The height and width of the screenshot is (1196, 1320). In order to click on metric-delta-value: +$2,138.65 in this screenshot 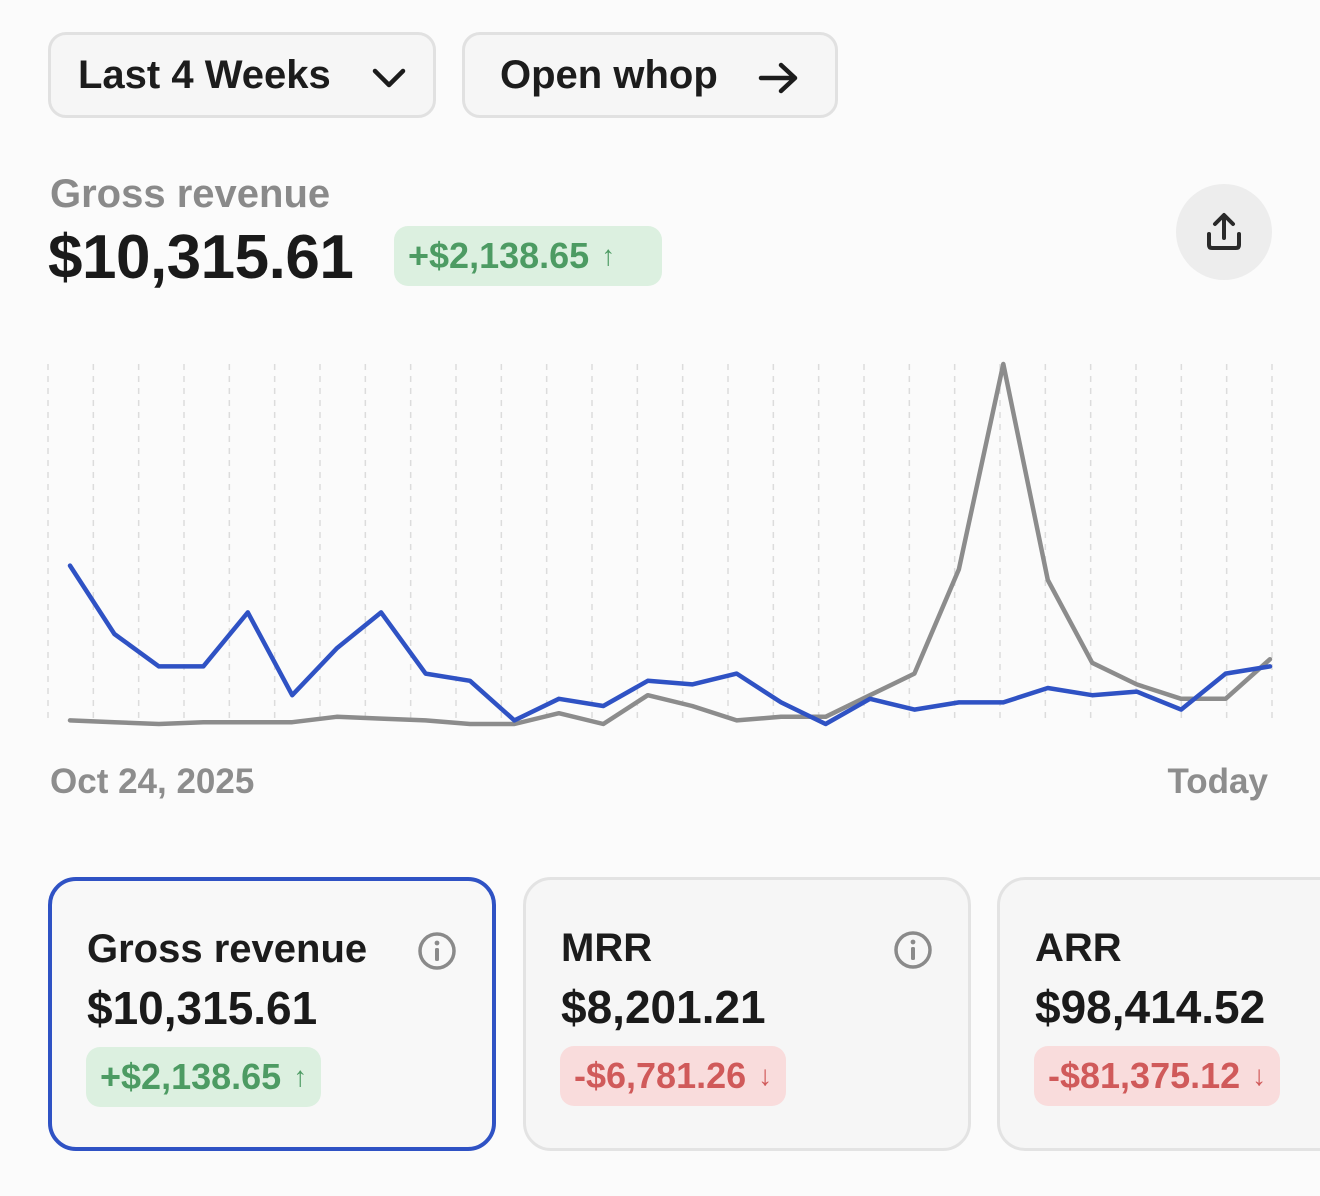, I will do `click(499, 255)`.